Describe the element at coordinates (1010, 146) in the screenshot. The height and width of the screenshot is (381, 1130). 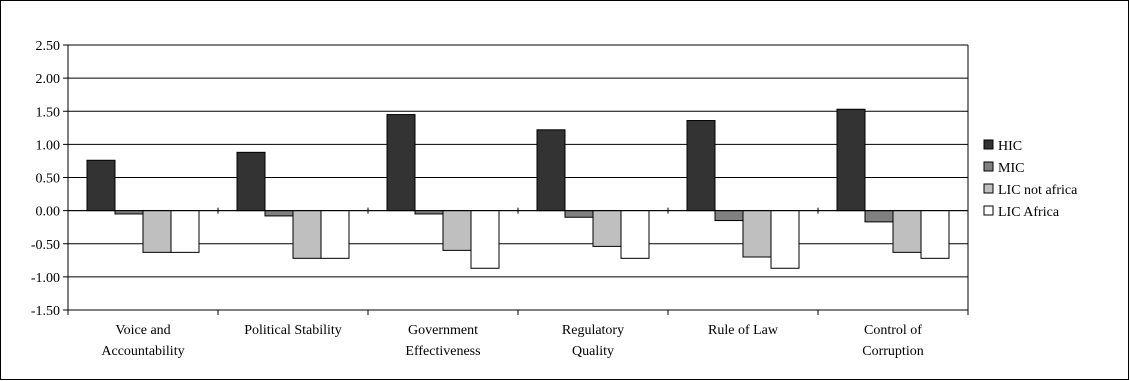
I see `legend-label: HIC` at that location.